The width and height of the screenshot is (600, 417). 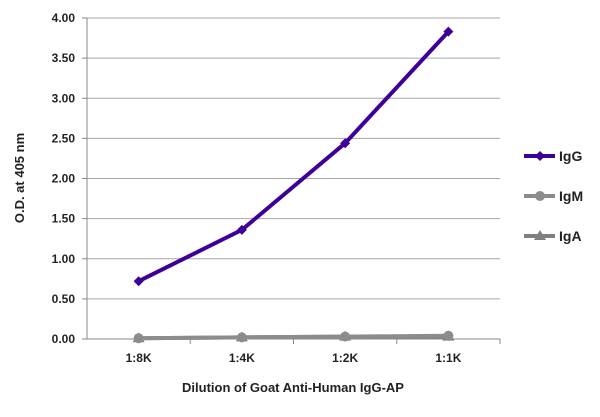 I want to click on x-tick-label: 1:1K, so click(x=448, y=358).